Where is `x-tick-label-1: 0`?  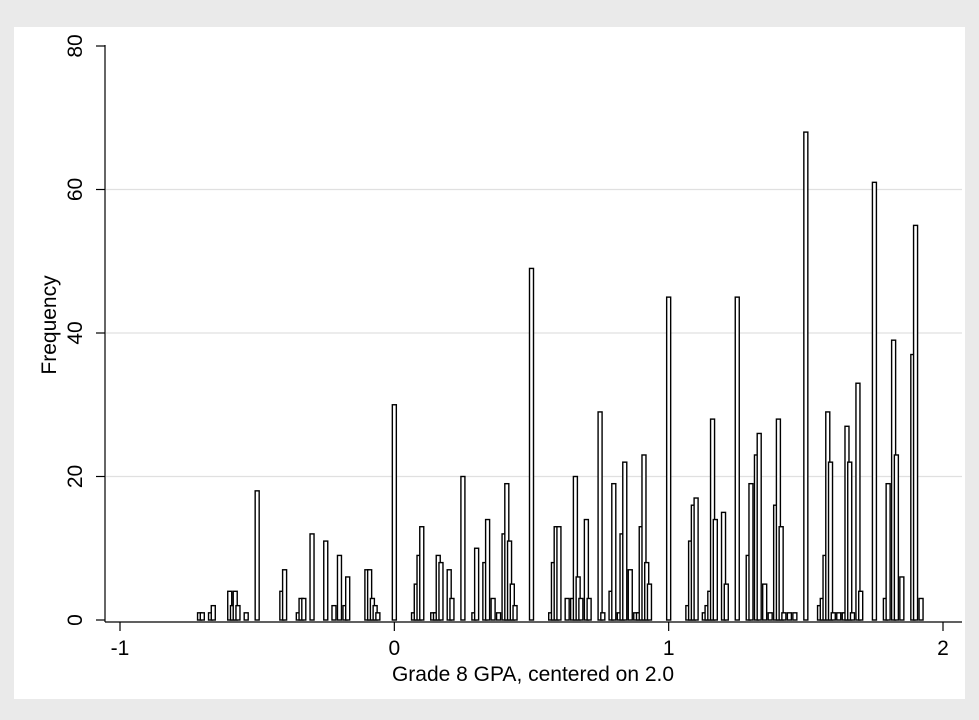
x-tick-label-1: 0 is located at coordinates (394, 648).